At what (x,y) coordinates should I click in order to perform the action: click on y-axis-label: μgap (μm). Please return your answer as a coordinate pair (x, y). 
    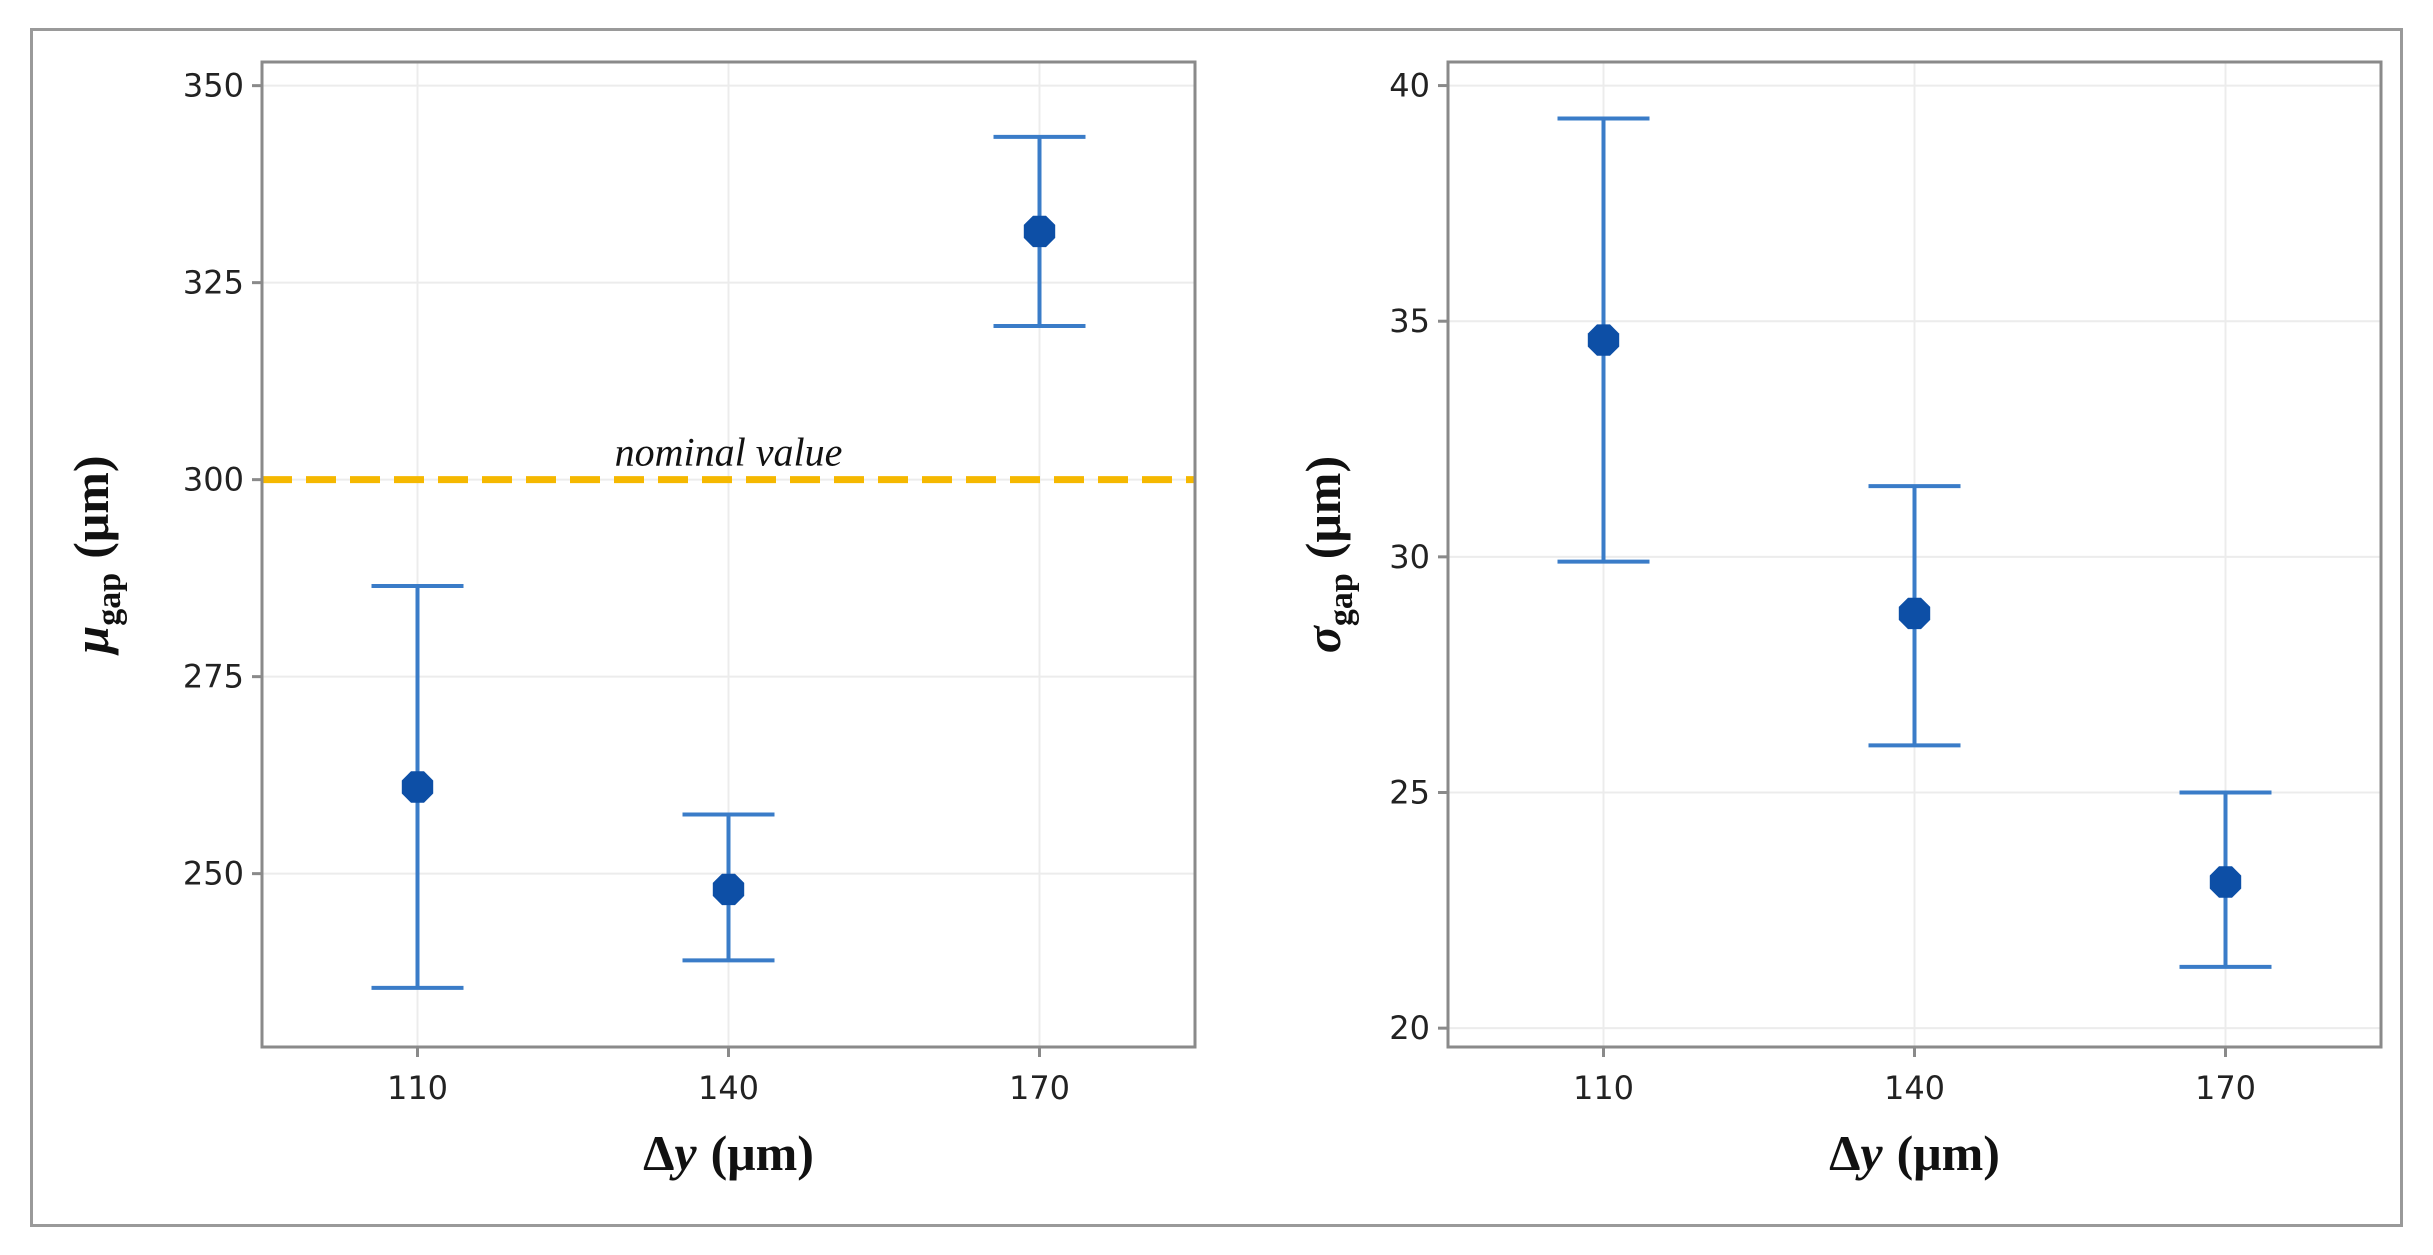
    Looking at the image, I should click on (95, 555).